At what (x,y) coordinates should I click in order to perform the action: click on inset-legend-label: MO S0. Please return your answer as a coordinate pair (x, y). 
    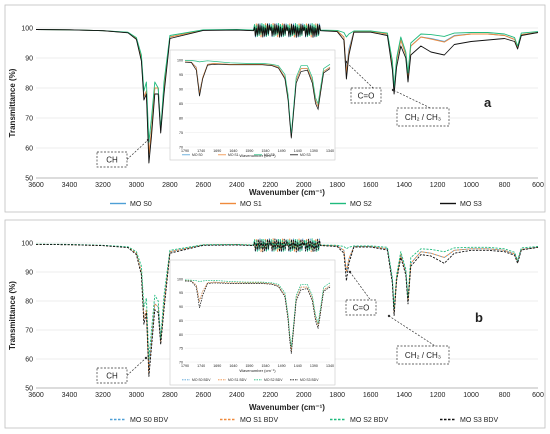
    Looking at the image, I should click on (197, 155).